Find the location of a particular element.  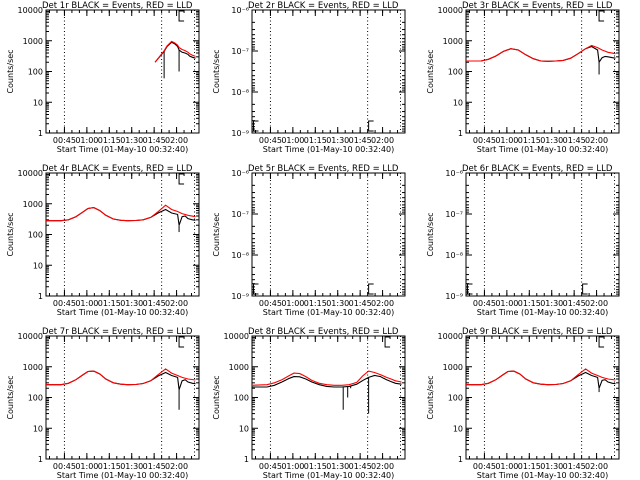

chart-title: Det 3r BLACK = Events, RED = LLD is located at coordinates (537, 6).